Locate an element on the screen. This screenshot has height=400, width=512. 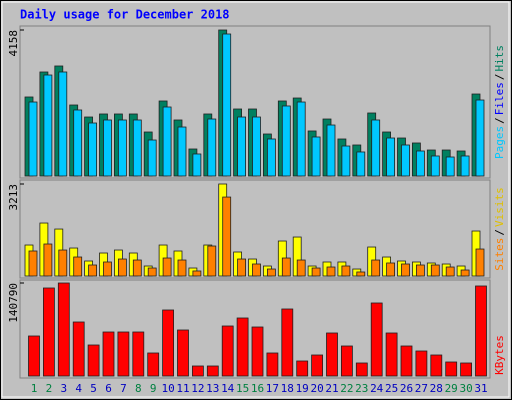
x-tick-label: 23 is located at coordinates (361, 388).